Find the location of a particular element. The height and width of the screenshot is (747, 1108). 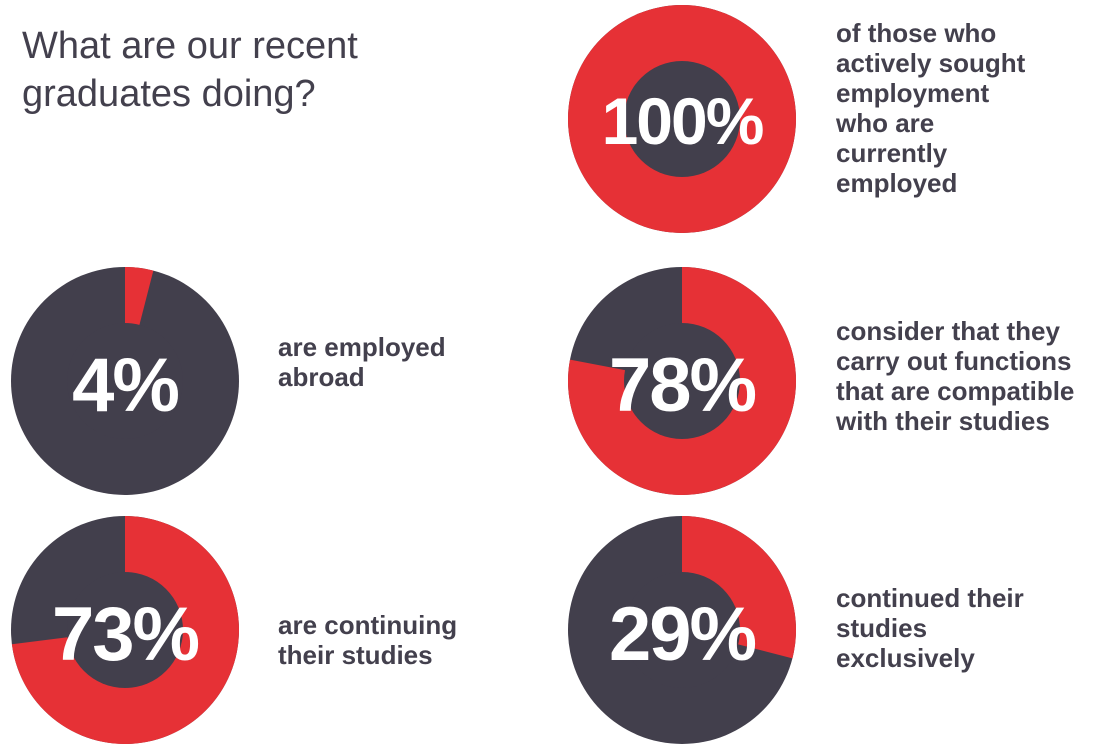

chart-29-value-label: 29% is located at coordinates (682, 634).